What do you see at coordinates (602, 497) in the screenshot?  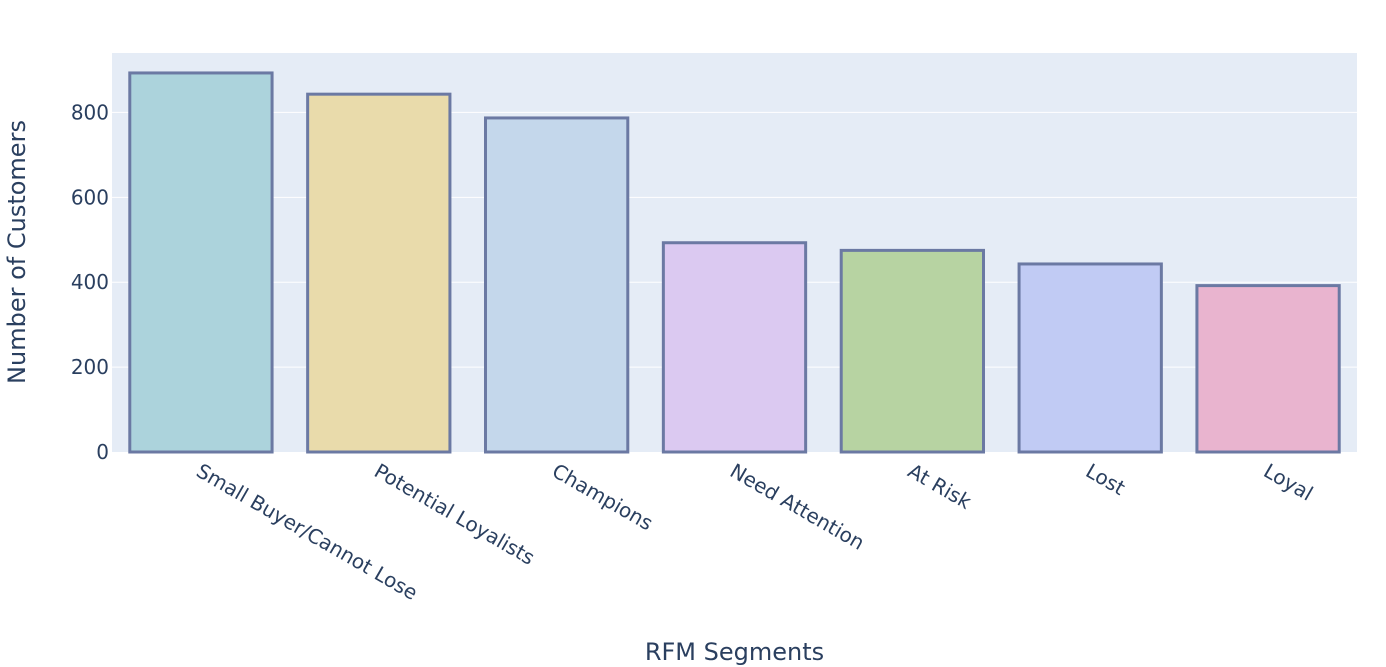 I see `x-tick-label: Champions` at bounding box center [602, 497].